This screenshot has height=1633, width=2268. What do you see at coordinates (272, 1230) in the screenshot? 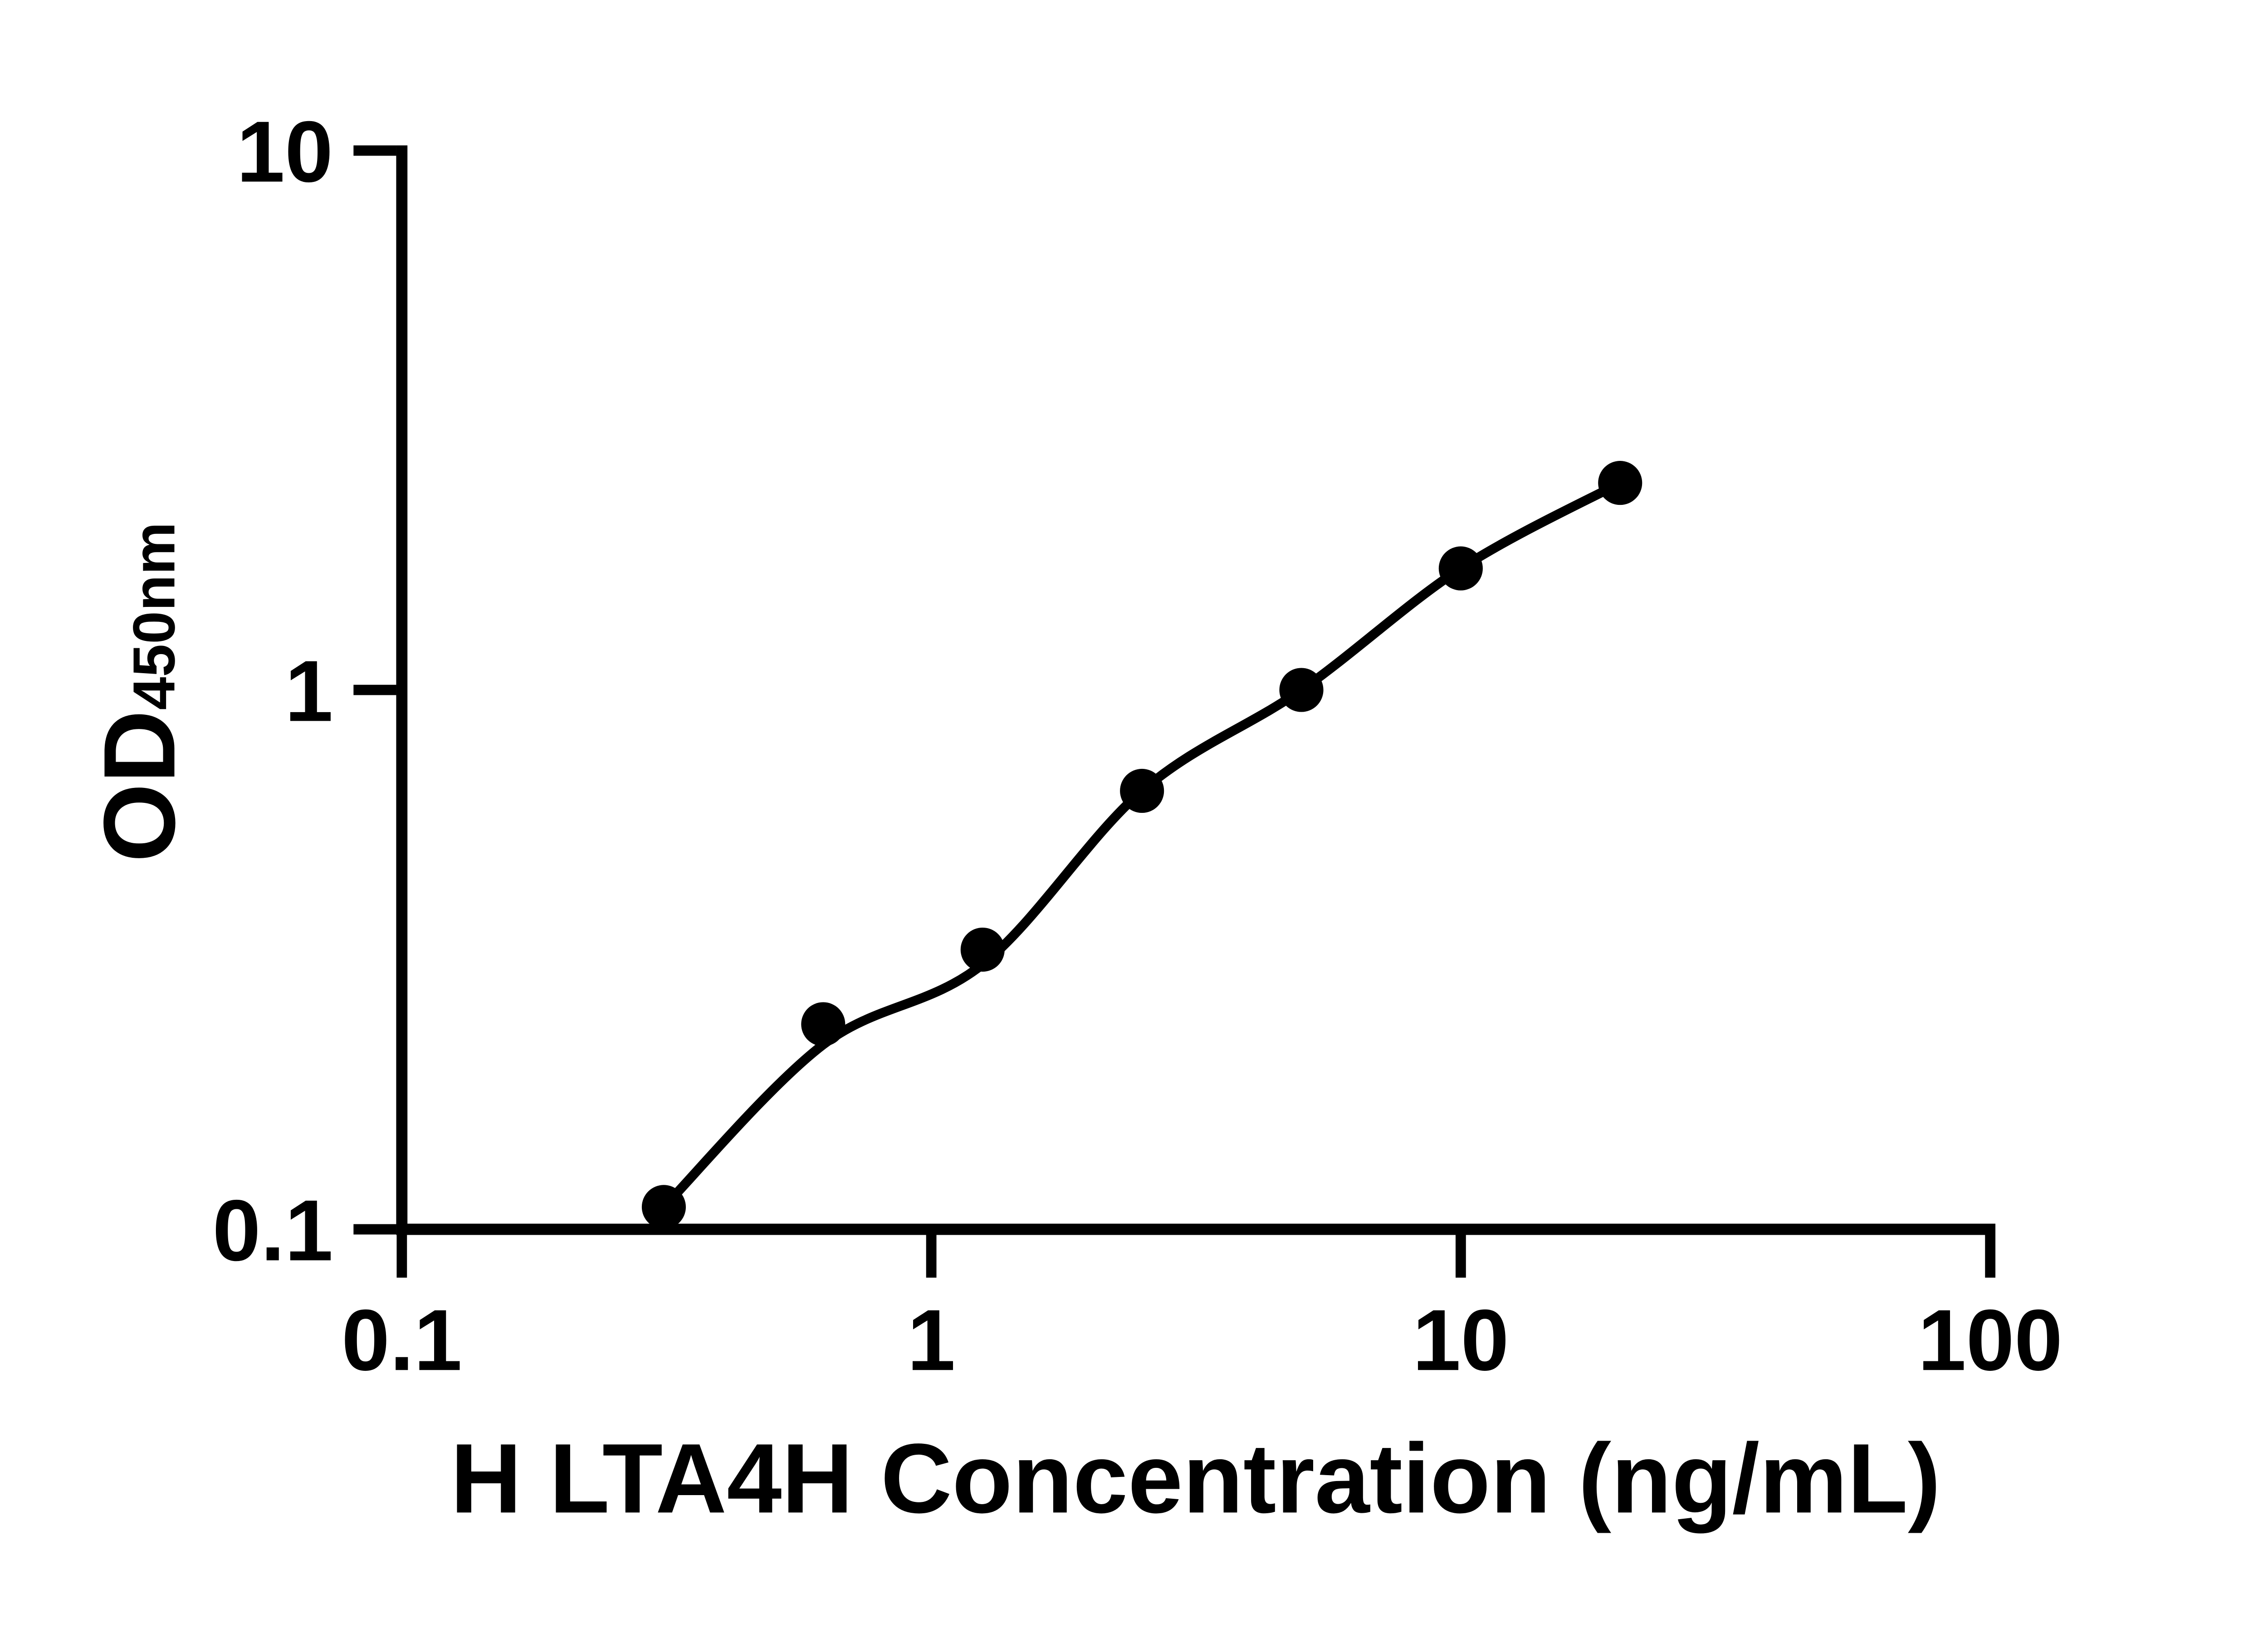
I see `y-tick-label: 0.1` at bounding box center [272, 1230].